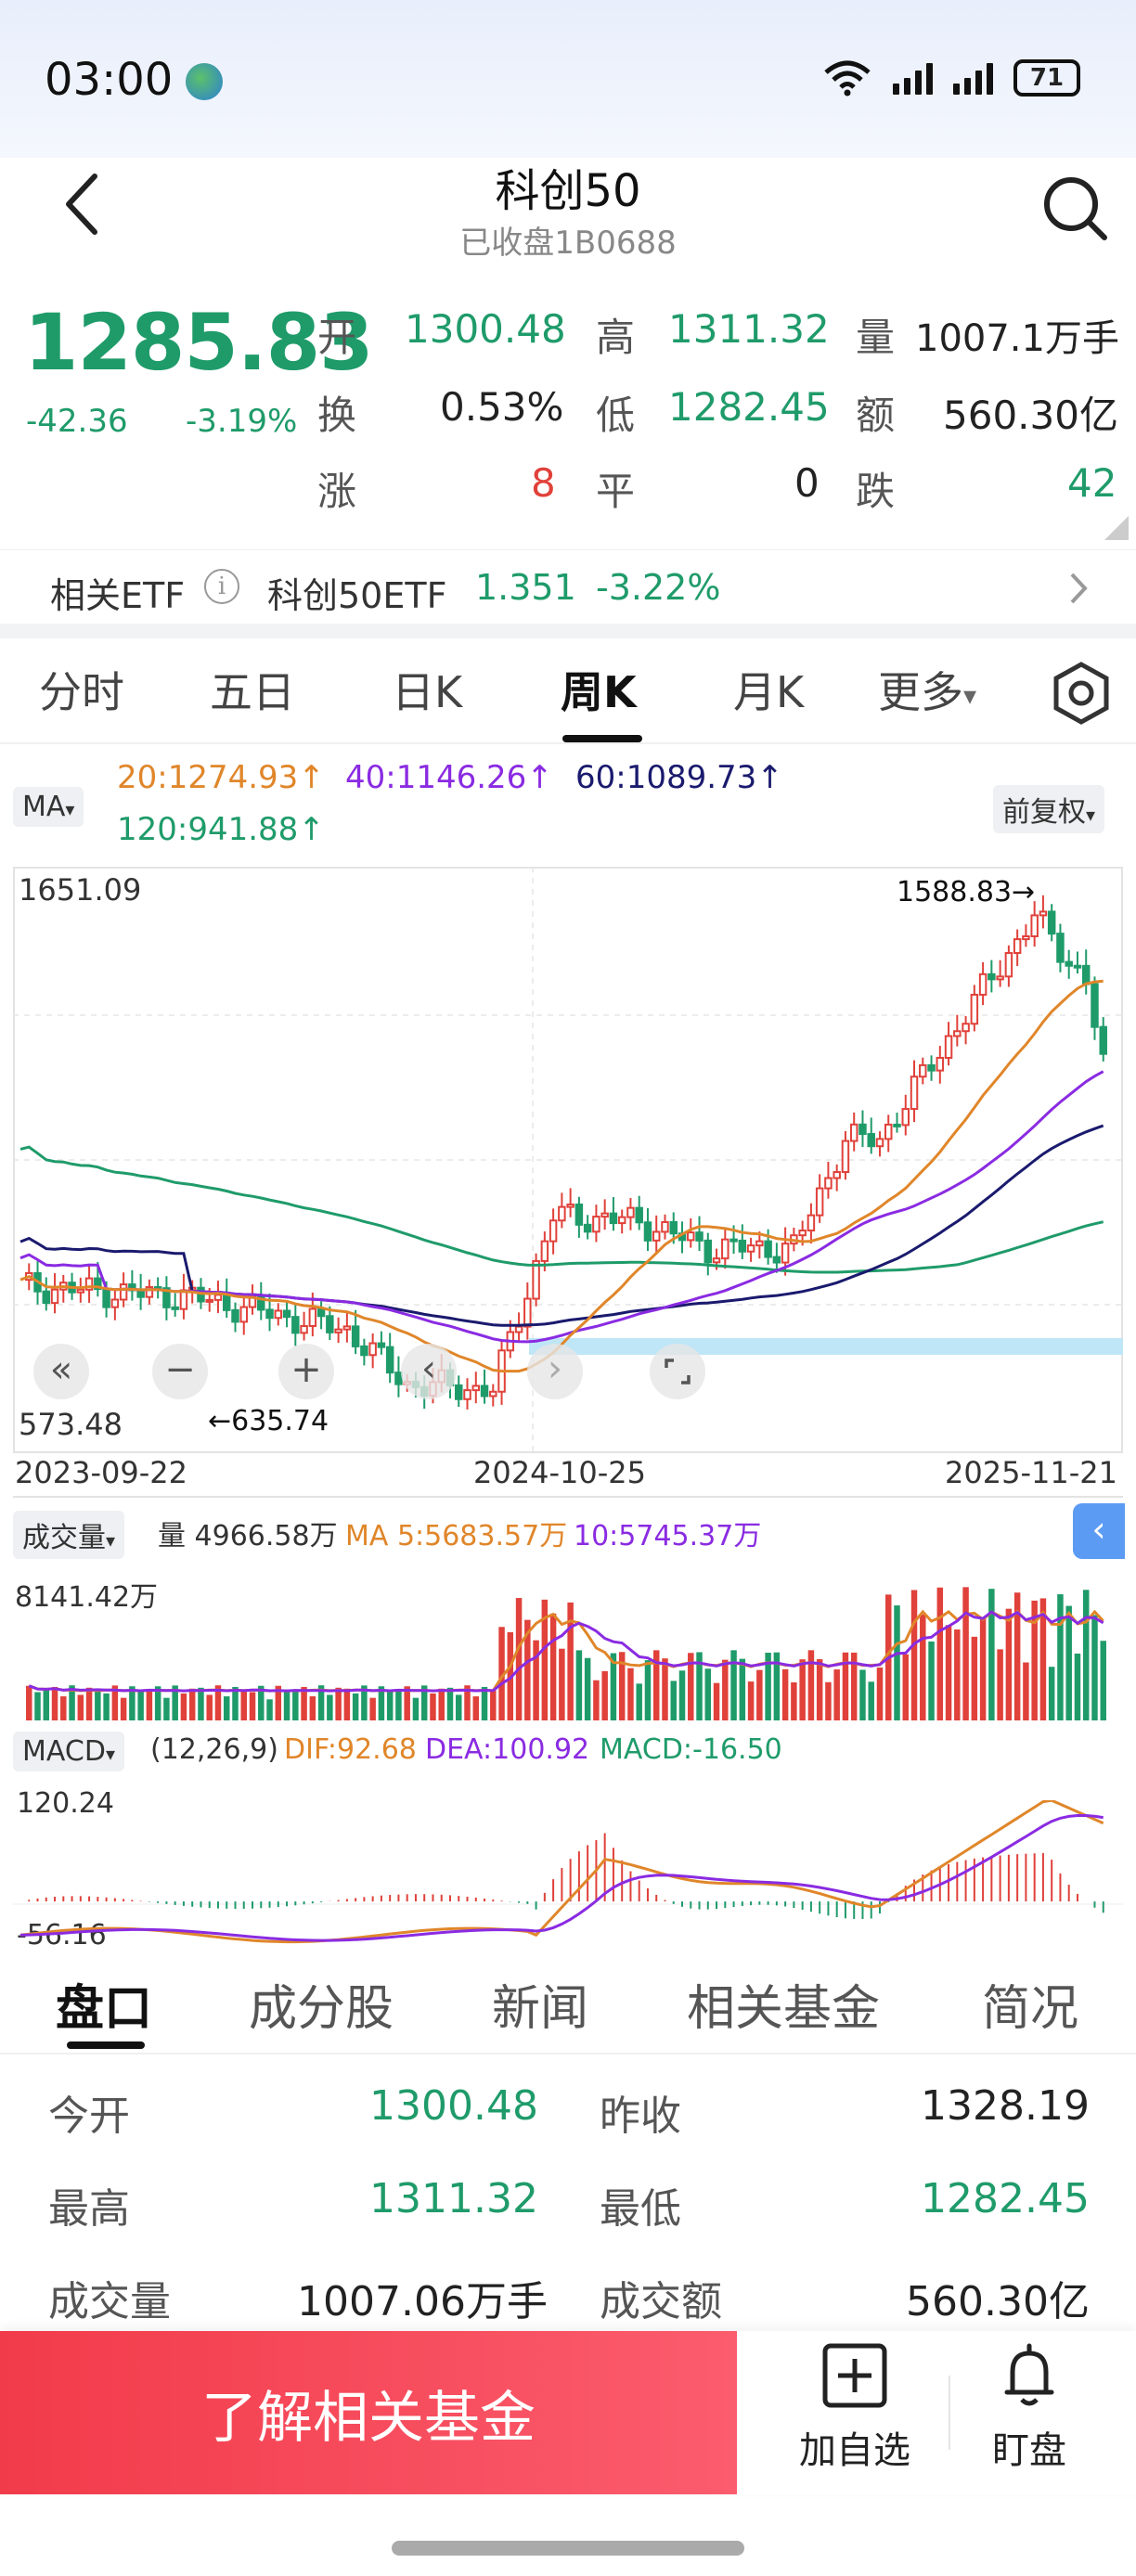 The image size is (1136, 2576). I want to click on volume-value: 1007.1万手, so click(1017, 338).